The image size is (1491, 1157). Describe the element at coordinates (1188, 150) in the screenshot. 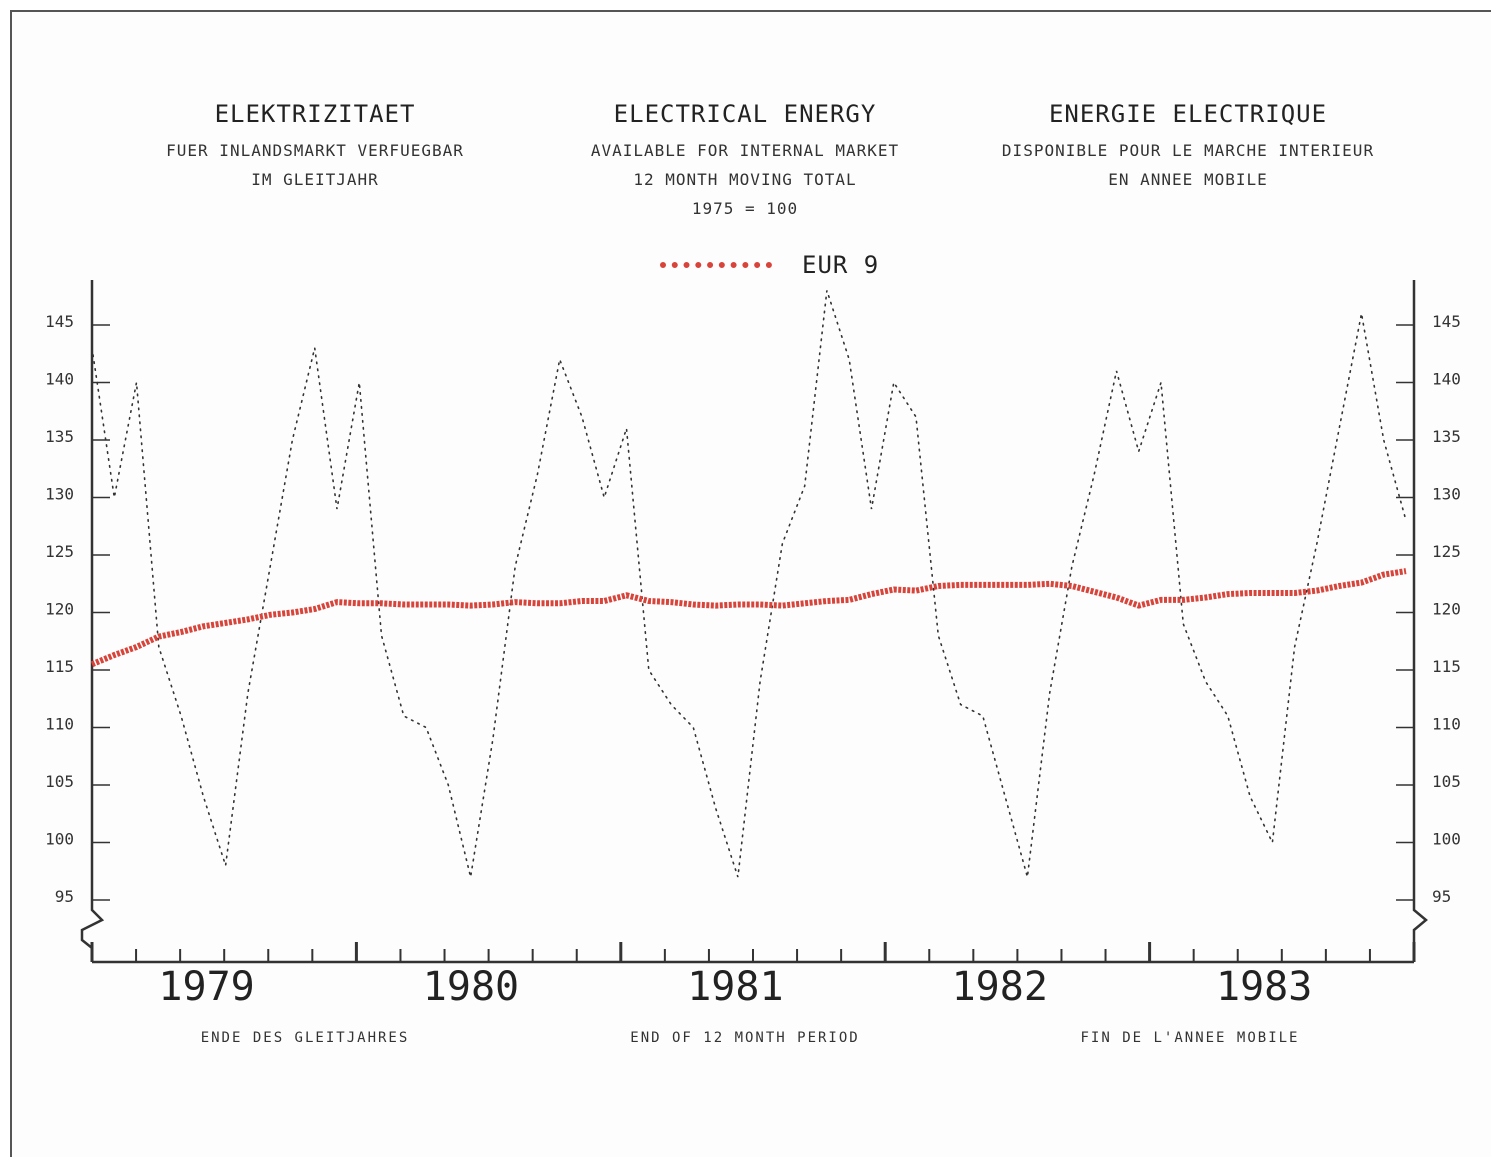

I see `subtitle-french-line1: DISPONIBLE POUR LE MARCHE INTERIEUR` at that location.